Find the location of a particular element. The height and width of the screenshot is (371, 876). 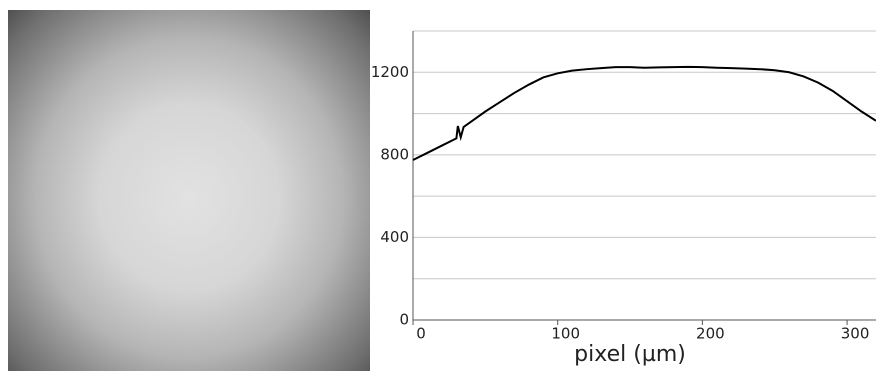

data-line is located at coordinates (644, 113).